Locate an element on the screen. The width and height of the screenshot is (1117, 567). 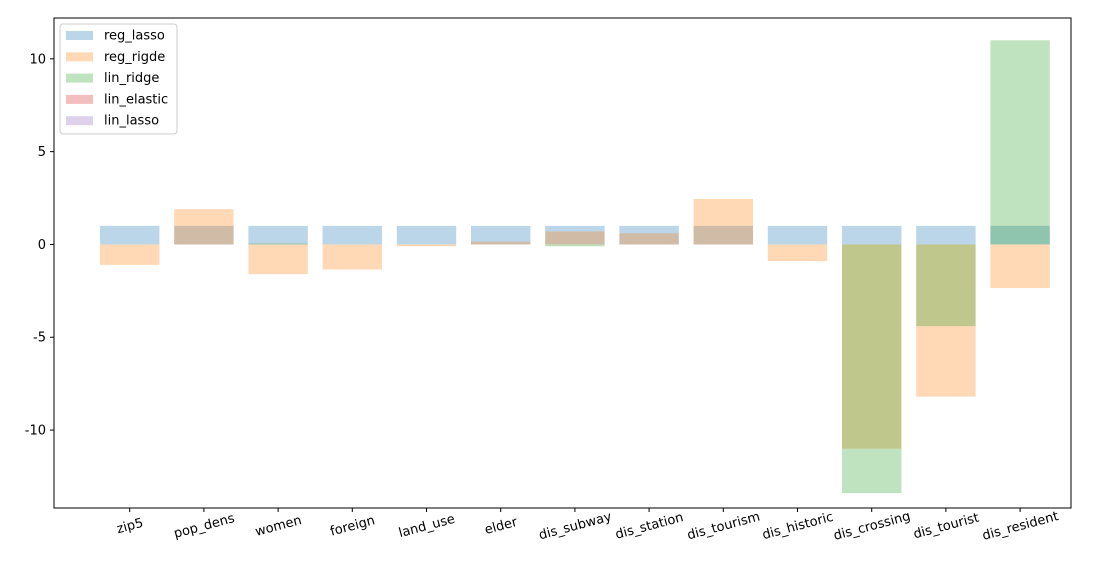
x-tick-label-land_use: land_use is located at coordinates (427, 526).